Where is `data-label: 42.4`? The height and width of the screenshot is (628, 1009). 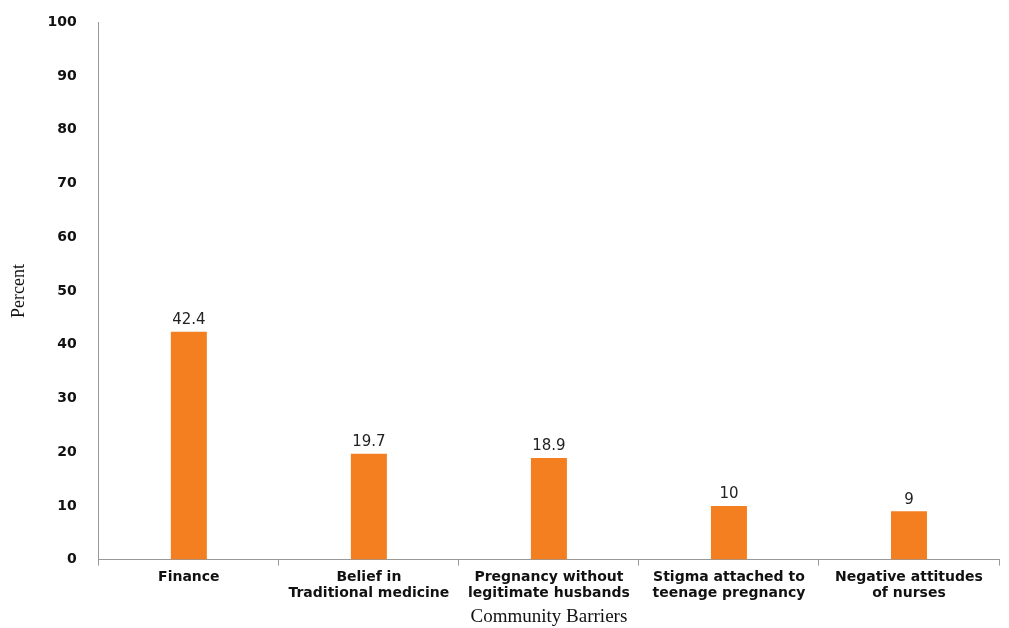 data-label: 42.4 is located at coordinates (189, 319).